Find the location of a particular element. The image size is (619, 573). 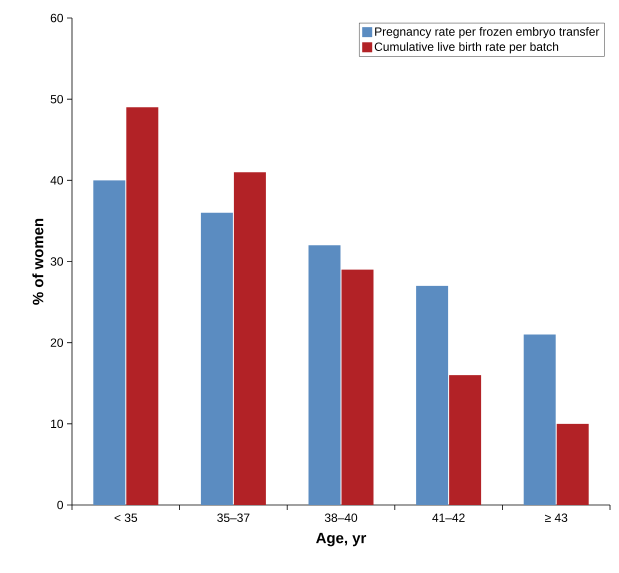

y-axis-title: % of women is located at coordinates (38, 261).